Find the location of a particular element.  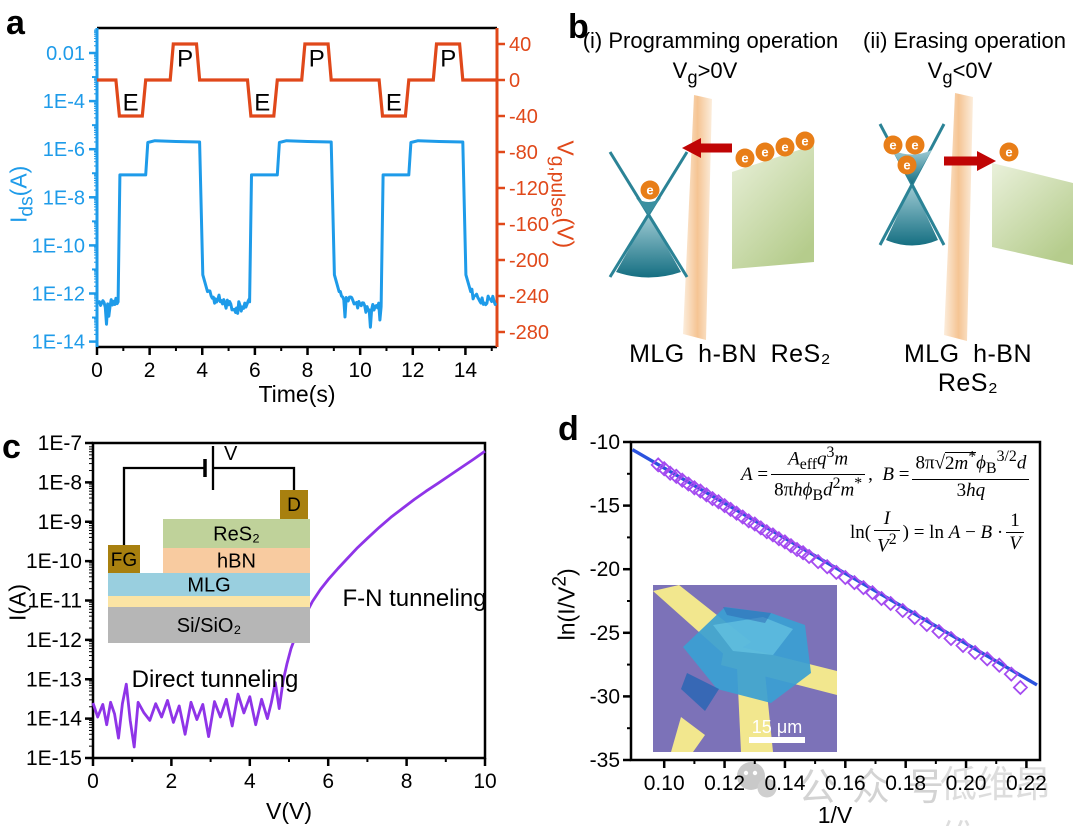

programming-title: (i) Programming operation is located at coordinates (710, 40).